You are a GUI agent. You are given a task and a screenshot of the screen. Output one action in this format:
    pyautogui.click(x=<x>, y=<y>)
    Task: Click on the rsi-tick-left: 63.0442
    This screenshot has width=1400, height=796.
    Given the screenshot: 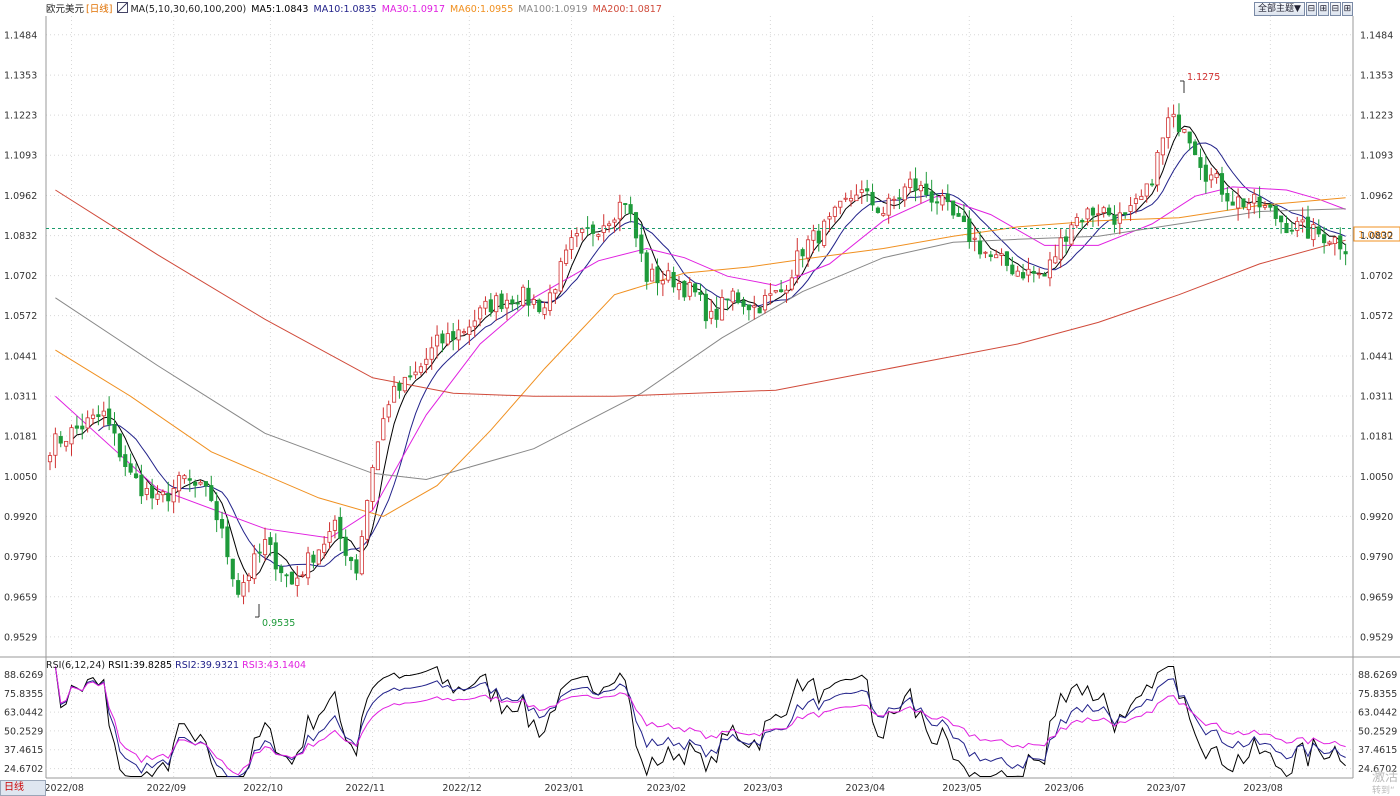 What is the action you would take?
    pyautogui.click(x=23, y=713)
    